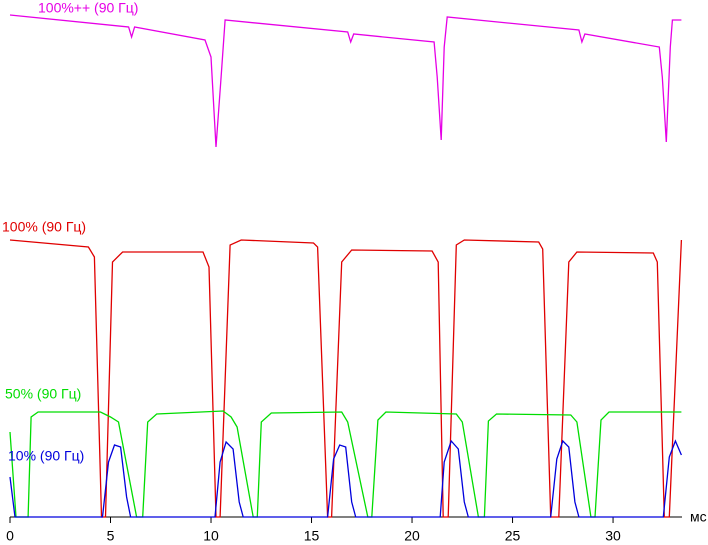 The width and height of the screenshot is (708, 545). What do you see at coordinates (111, 536) in the screenshot?
I see `x-tick-label: 5` at bounding box center [111, 536].